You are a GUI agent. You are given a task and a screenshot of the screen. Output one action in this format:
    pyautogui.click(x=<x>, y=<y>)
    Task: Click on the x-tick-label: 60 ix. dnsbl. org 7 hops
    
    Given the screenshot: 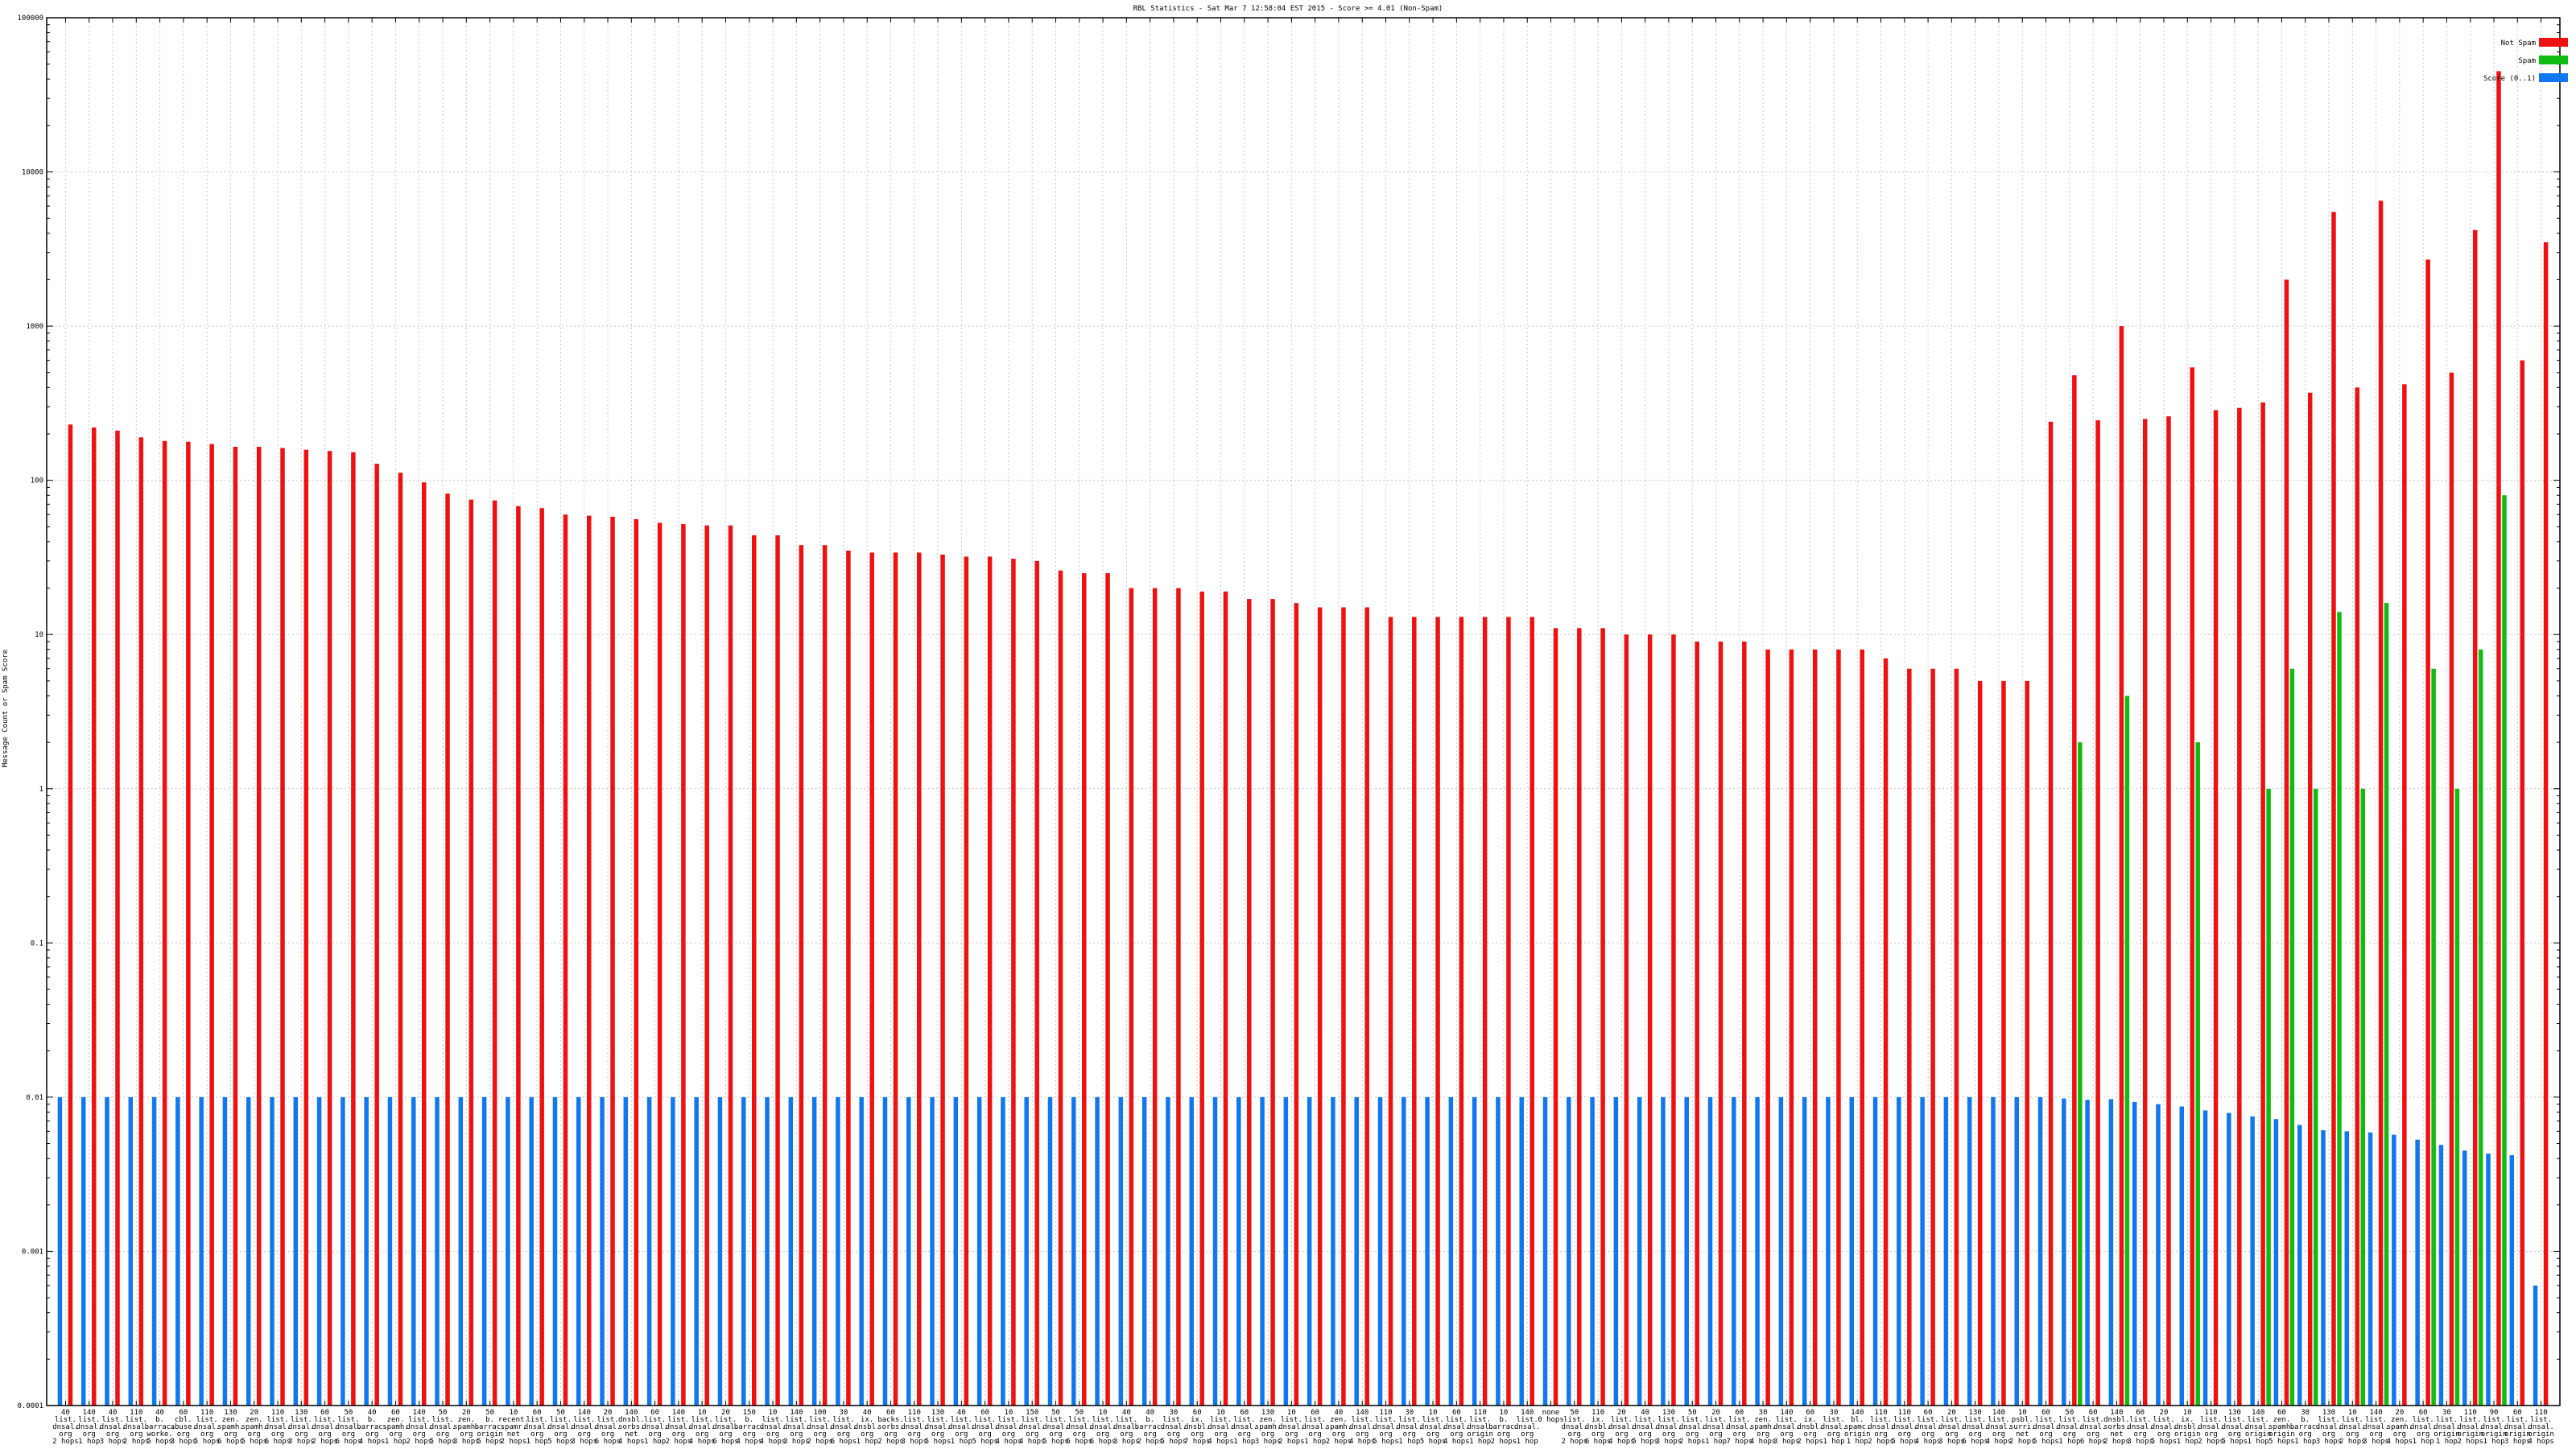 What is the action you would take?
    pyautogui.click(x=1197, y=1427)
    